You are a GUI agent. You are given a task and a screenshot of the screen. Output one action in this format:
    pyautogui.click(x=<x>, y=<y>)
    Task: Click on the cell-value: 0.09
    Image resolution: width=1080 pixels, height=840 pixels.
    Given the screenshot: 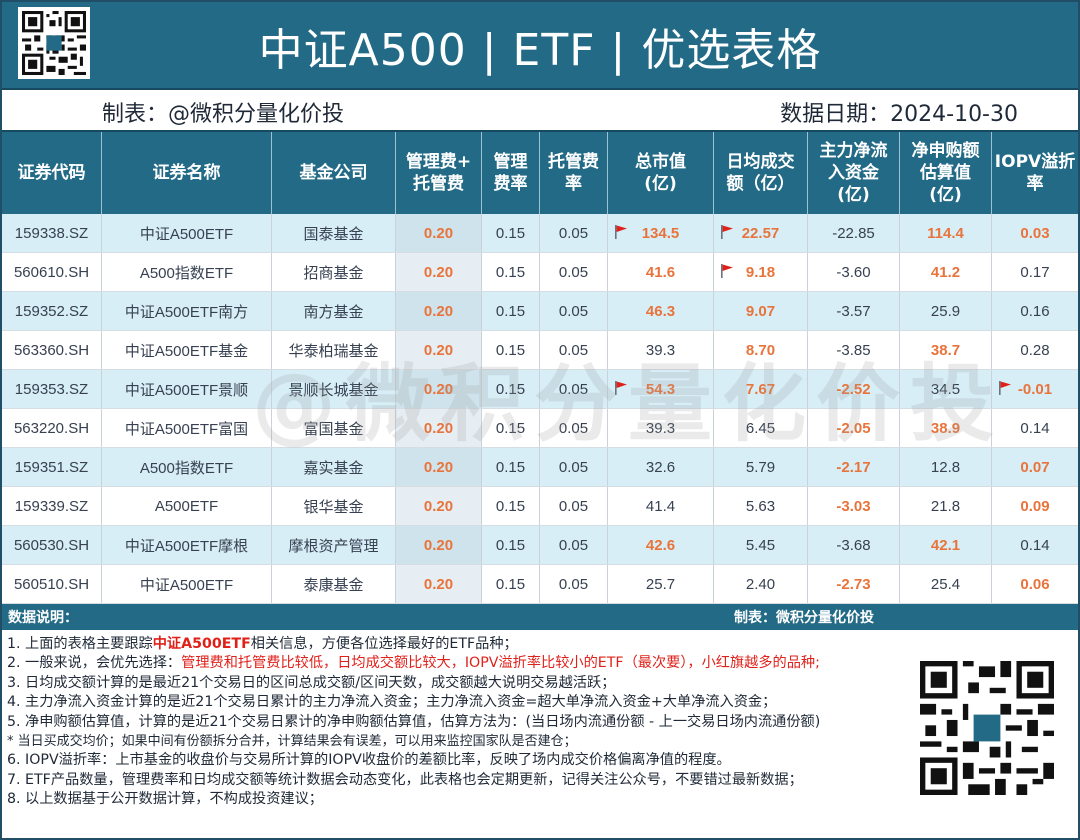 What is the action you would take?
    pyautogui.click(x=1035, y=506)
    